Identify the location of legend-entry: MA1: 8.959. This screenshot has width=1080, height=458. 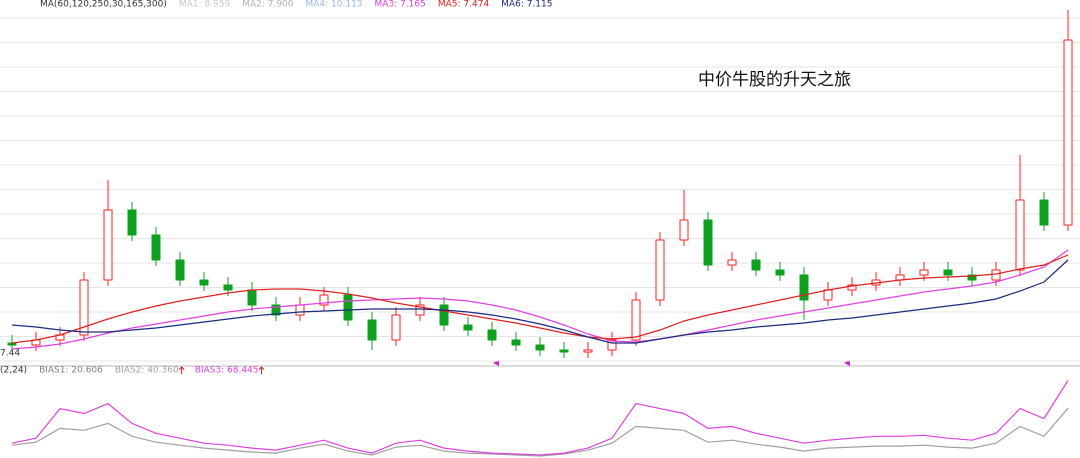
(205, 5).